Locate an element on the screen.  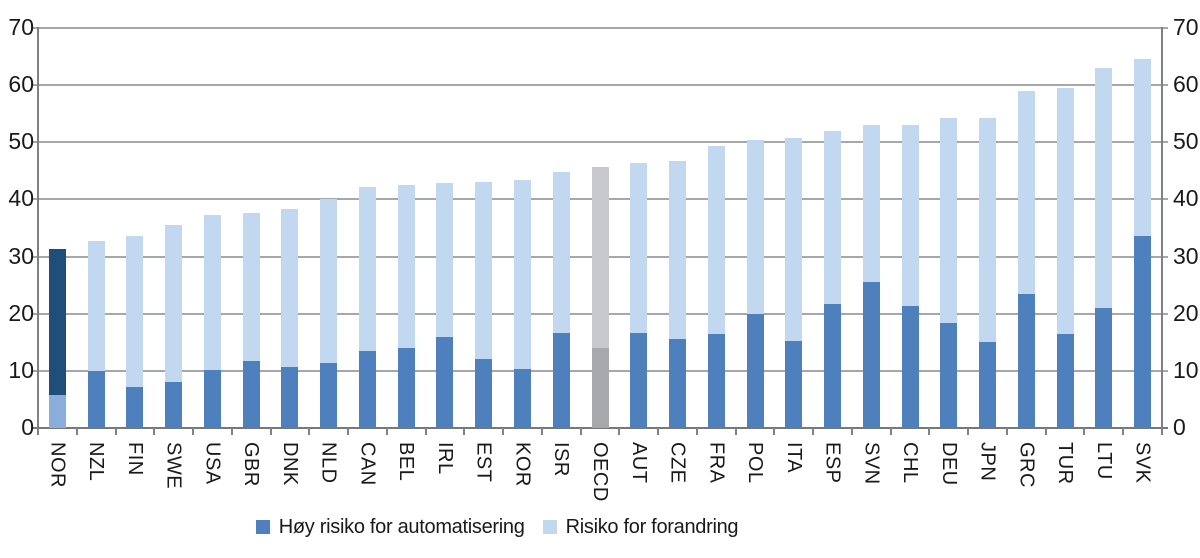
bar-est is located at coordinates (484, 228).